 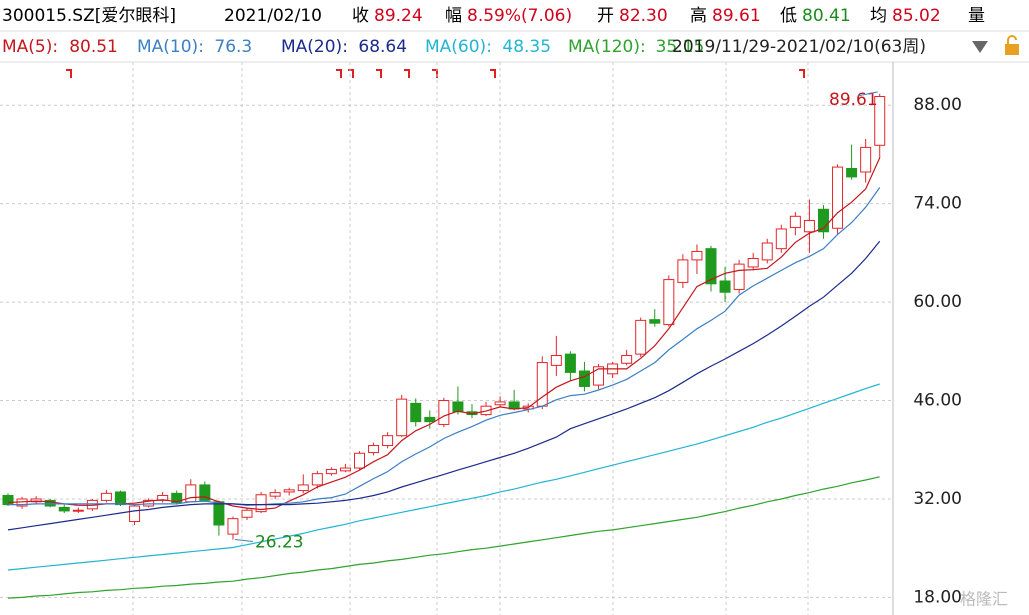 What do you see at coordinates (273, 16) in the screenshot?
I see `date: 2021/02/10` at bounding box center [273, 16].